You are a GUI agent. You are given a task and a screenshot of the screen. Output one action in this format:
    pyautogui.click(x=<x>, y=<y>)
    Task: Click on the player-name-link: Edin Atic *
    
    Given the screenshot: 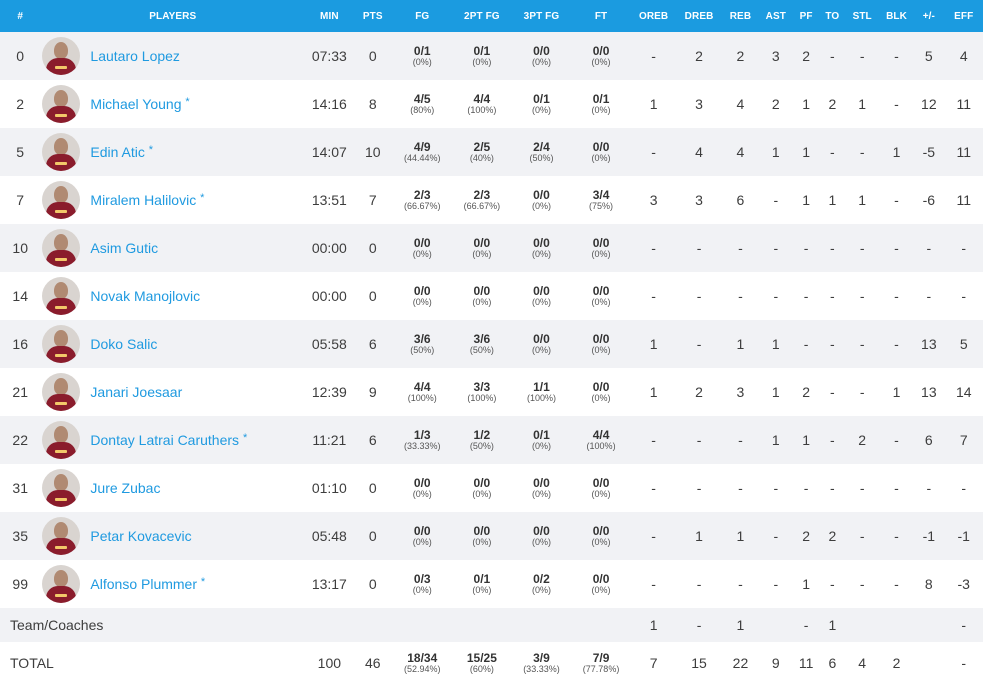 What is the action you would take?
    pyautogui.click(x=121, y=152)
    